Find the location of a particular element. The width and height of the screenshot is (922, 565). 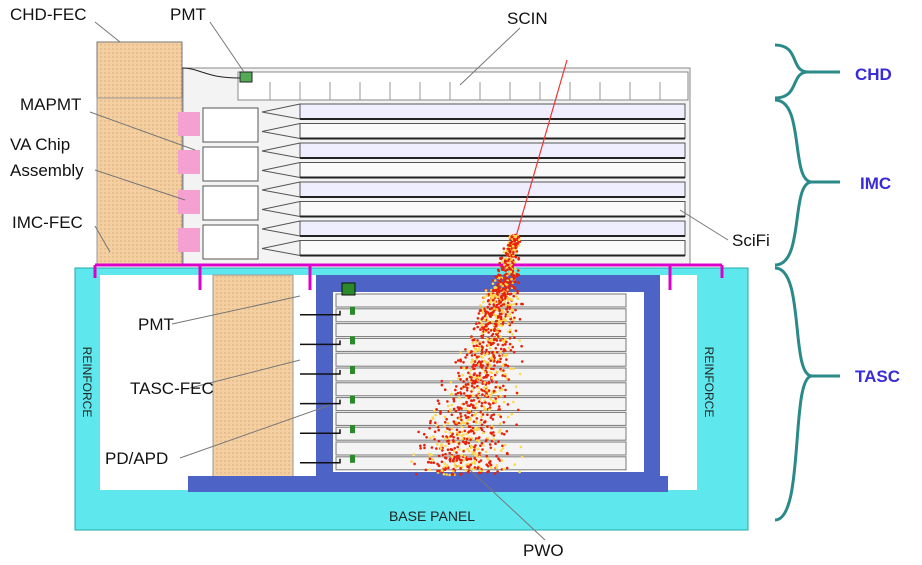

label: SciFi is located at coordinates (751, 240).